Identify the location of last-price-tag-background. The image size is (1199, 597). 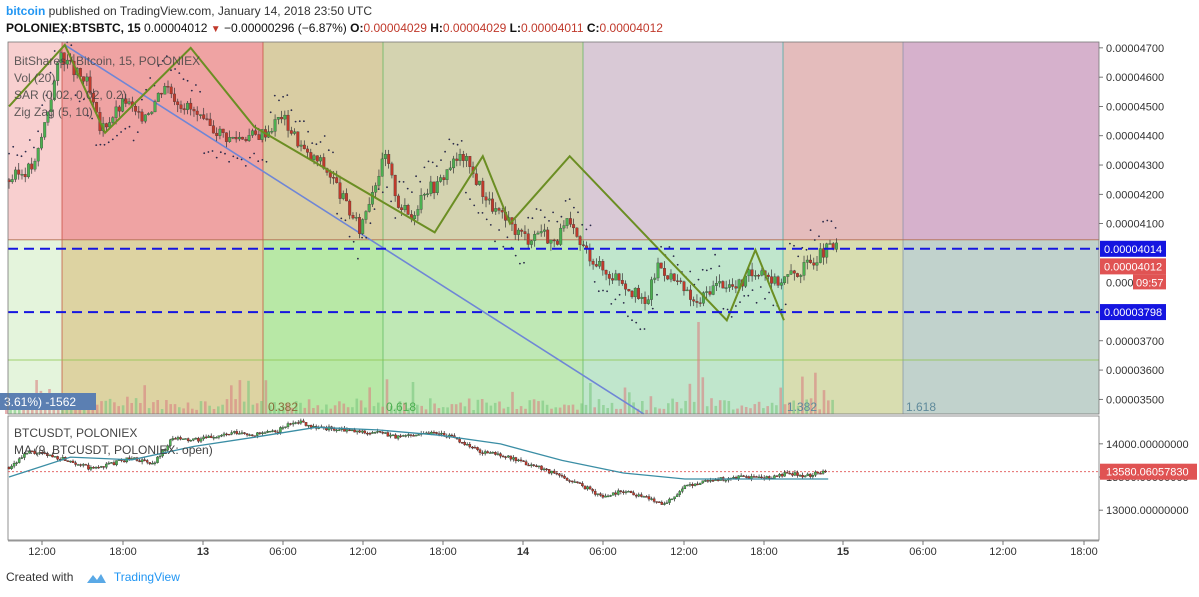
(1133, 266).